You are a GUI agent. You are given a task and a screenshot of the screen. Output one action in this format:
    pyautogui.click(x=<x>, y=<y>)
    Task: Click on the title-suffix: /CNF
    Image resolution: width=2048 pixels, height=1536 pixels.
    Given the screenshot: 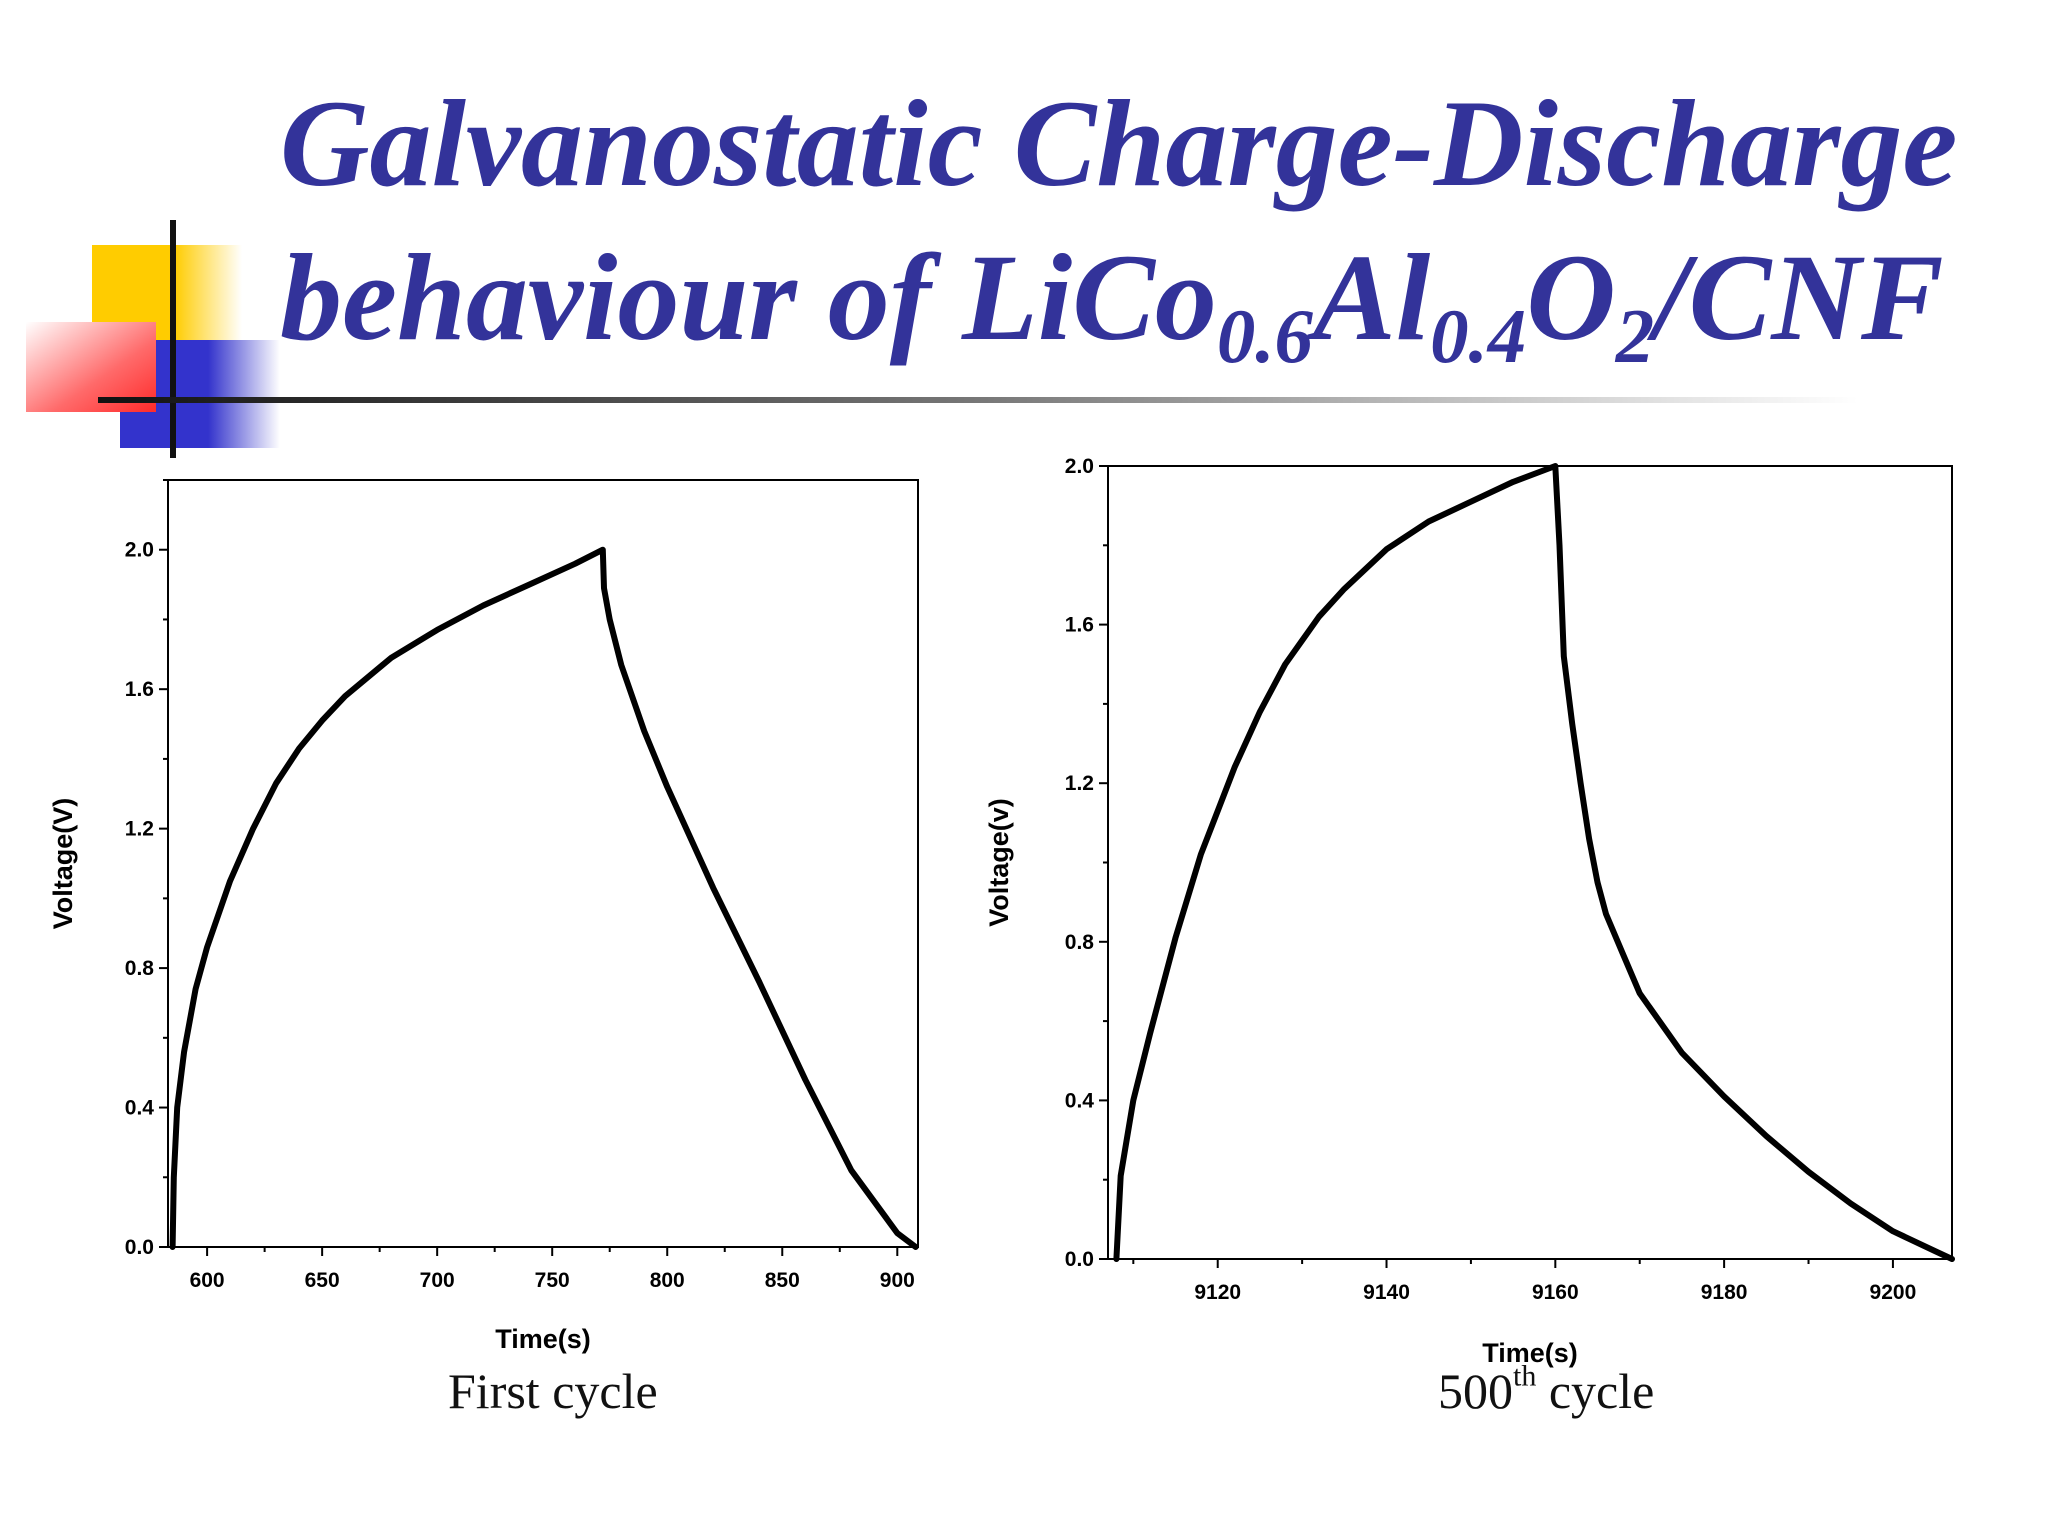 What is the action you would take?
    pyautogui.click(x=1799, y=297)
    